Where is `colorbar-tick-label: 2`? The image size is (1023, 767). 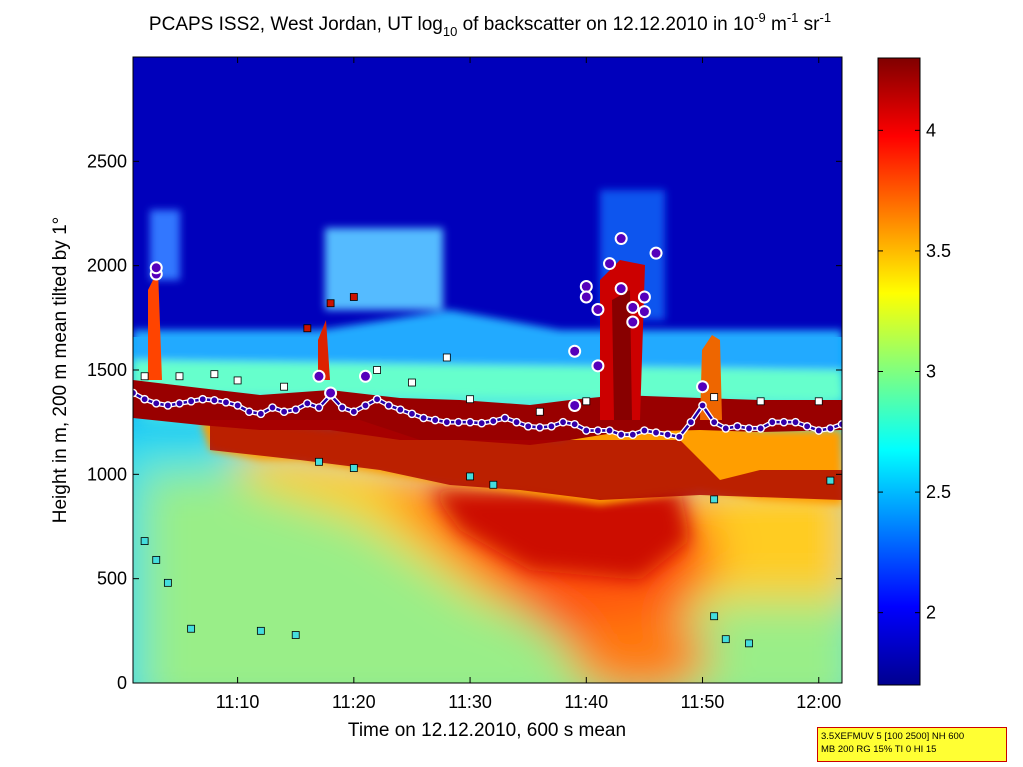 colorbar-tick-label: 2 is located at coordinates (931, 613).